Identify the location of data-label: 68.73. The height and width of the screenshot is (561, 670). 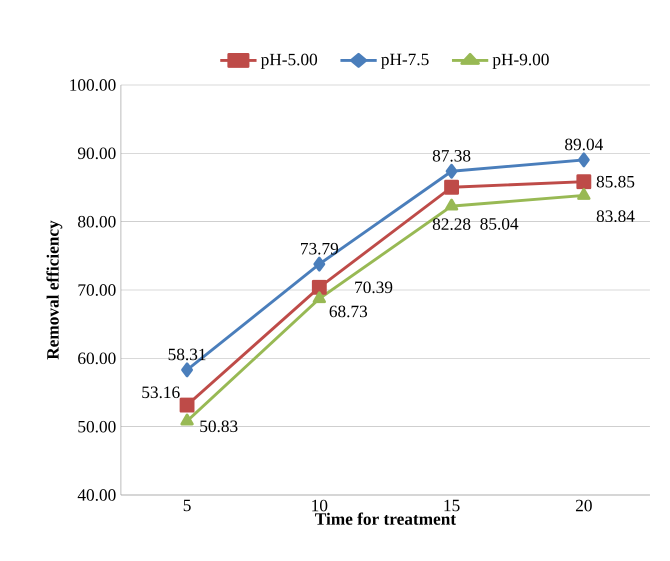
(349, 312).